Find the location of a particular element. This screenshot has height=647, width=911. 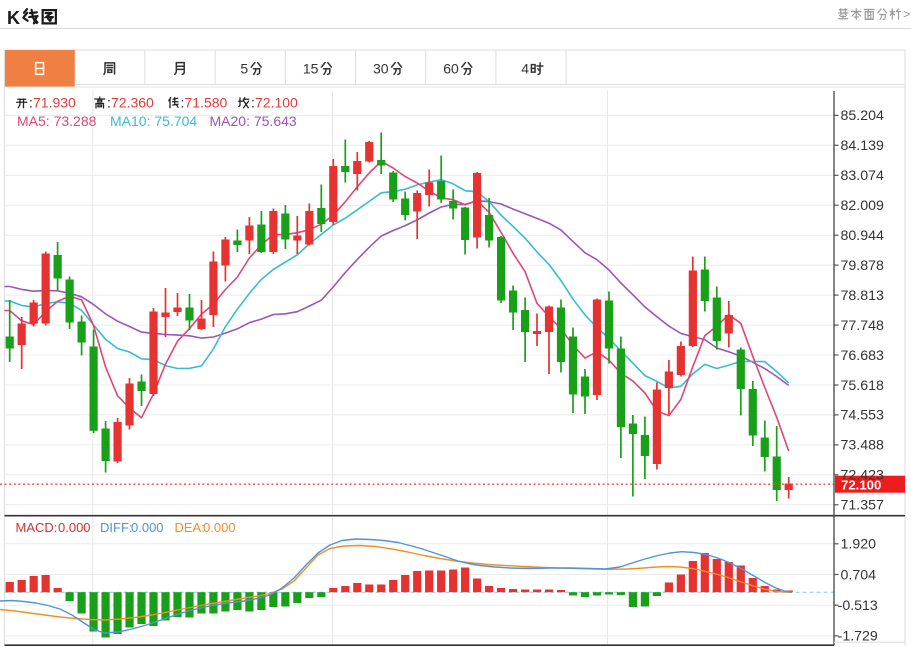

svg-text: 76.683 is located at coordinates (863, 356).